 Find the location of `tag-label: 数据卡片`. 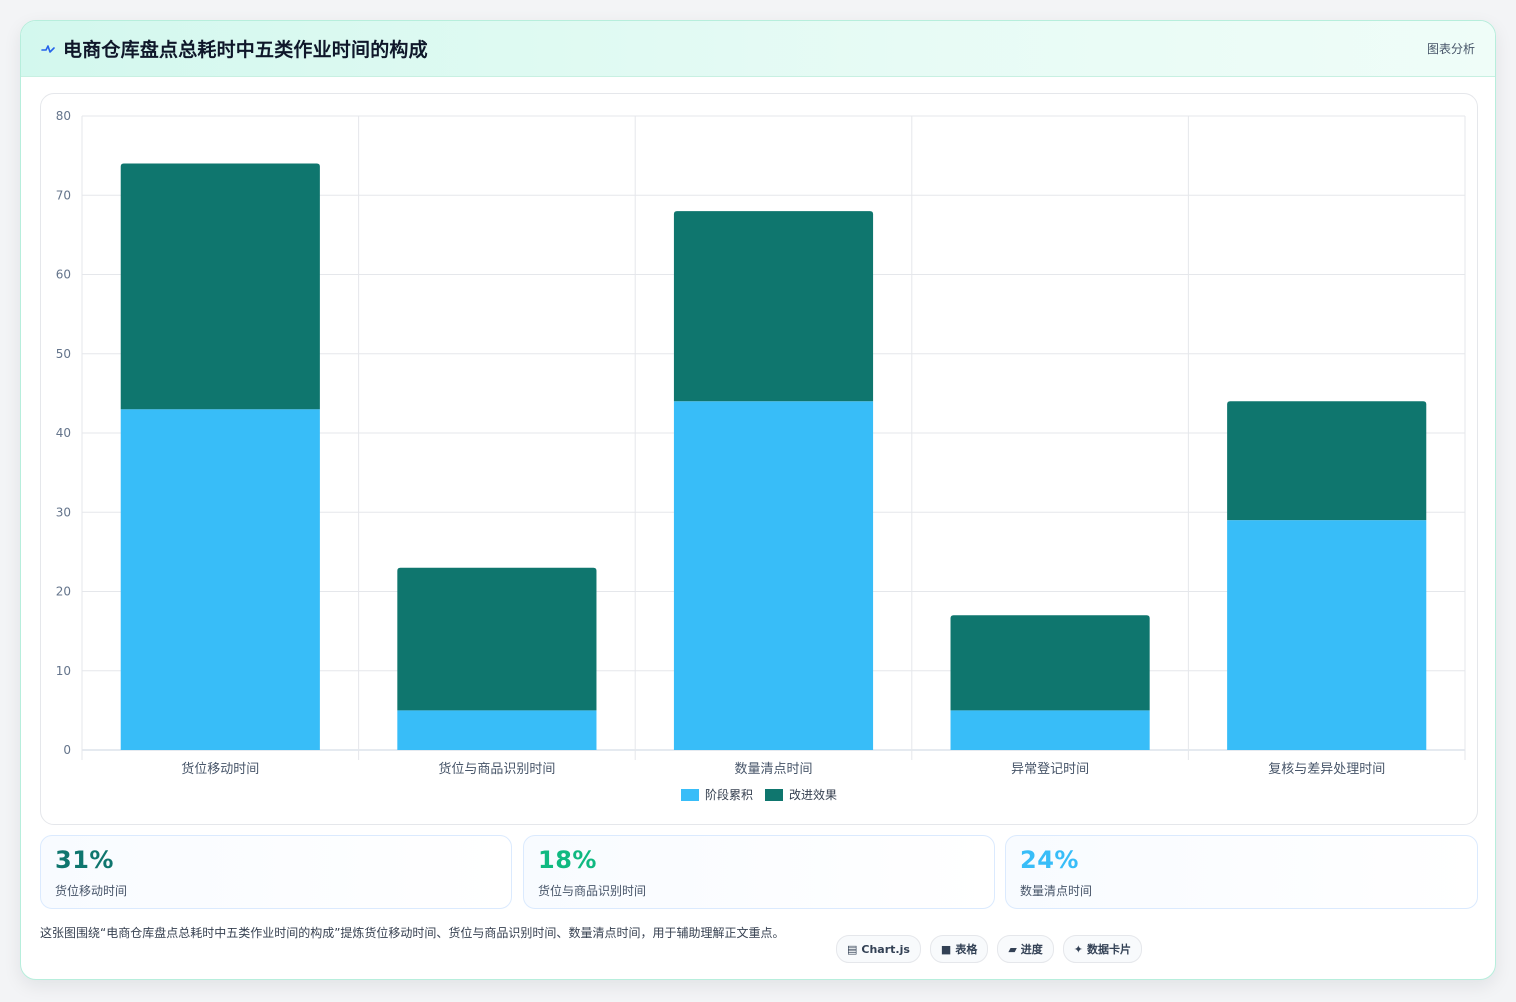

tag-label: 数据卡片 is located at coordinates (1109, 949).